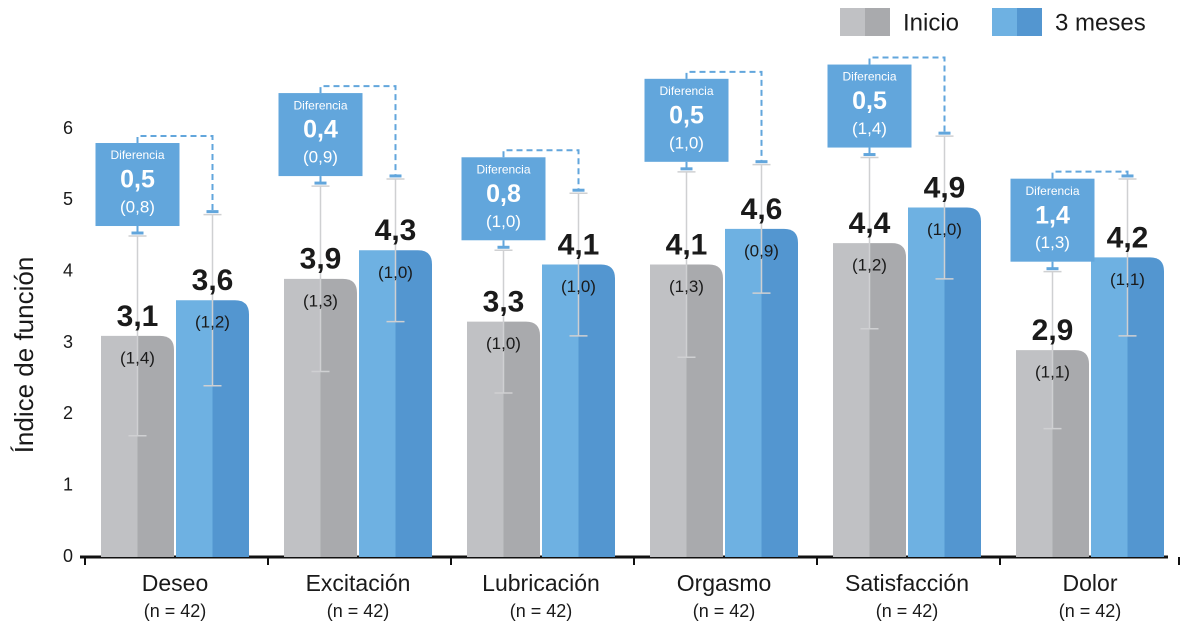  What do you see at coordinates (213, 280) in the screenshot?
I see `value-label: 3,6` at bounding box center [213, 280].